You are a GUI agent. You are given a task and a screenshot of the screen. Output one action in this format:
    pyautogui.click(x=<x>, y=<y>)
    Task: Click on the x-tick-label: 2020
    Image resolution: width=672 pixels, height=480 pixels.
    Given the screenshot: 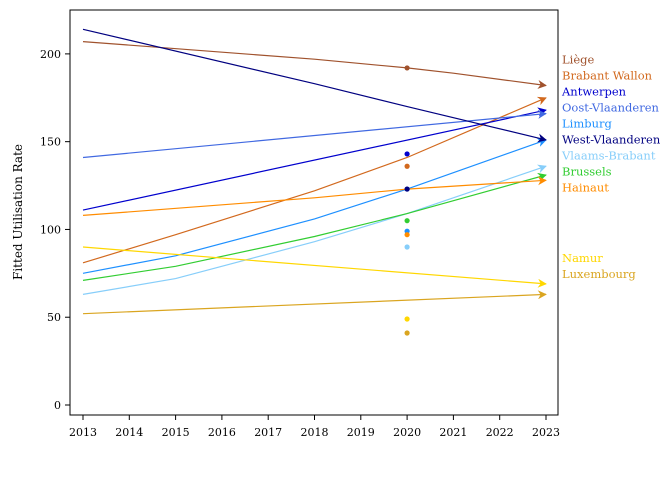 What is the action you would take?
    pyautogui.click(x=407, y=432)
    